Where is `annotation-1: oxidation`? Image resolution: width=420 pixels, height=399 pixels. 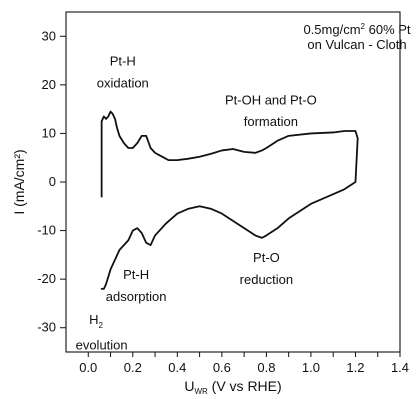 annotation-1: oxidation is located at coordinates (123, 82).